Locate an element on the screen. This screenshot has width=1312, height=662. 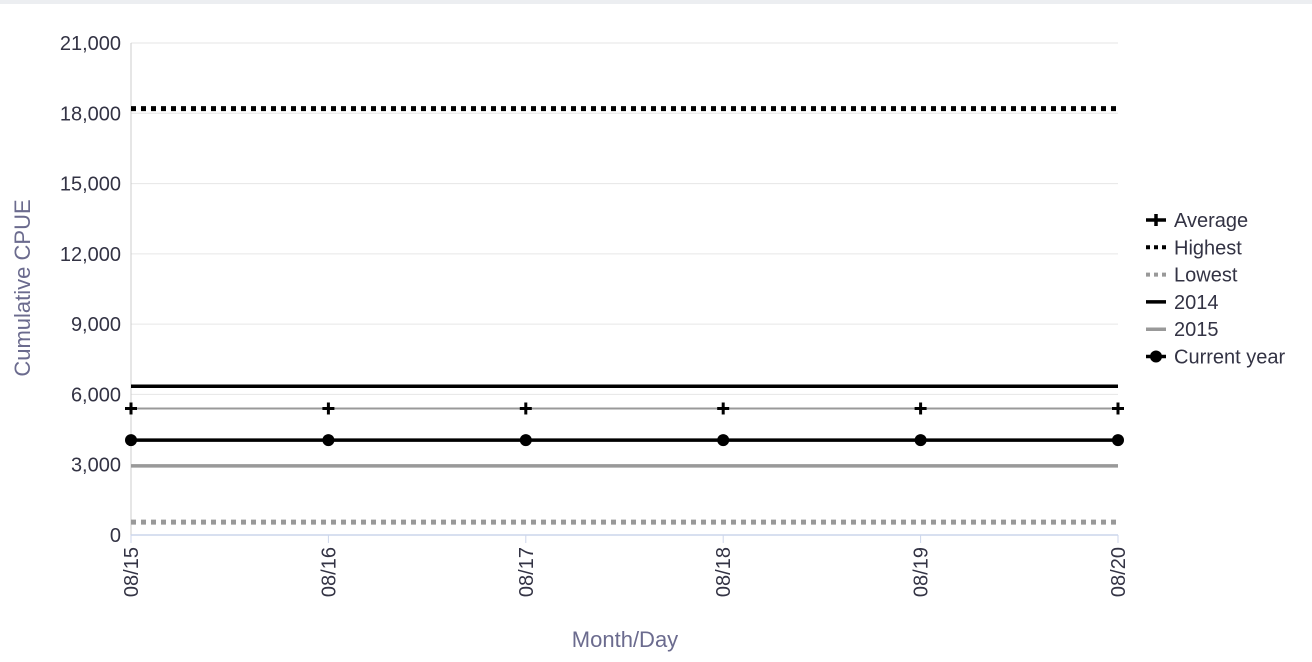
x-axis-label: Month/Day is located at coordinates (625, 639).